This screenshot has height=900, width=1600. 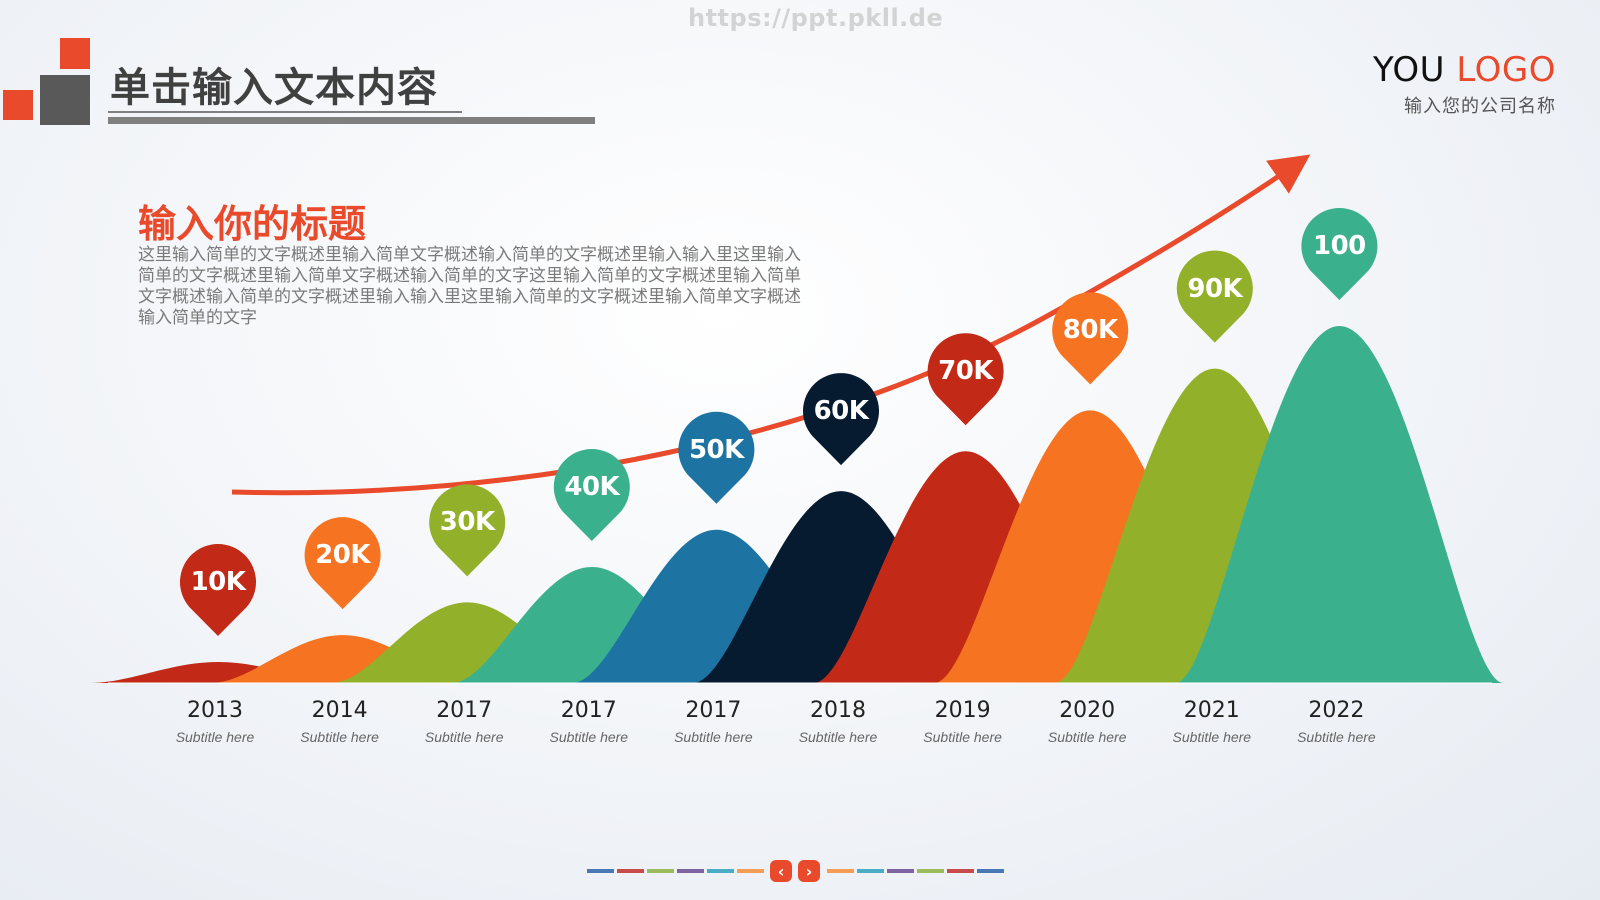 What do you see at coordinates (1090, 330) in the screenshot?
I see `pin-value-label: 80K` at bounding box center [1090, 330].